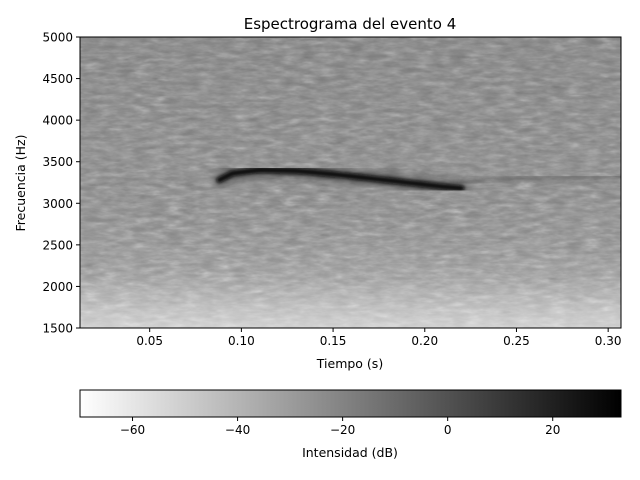 The height and width of the screenshot is (480, 640). What do you see at coordinates (424, 341) in the screenshot?
I see `x-tick-label: 0.20` at bounding box center [424, 341].